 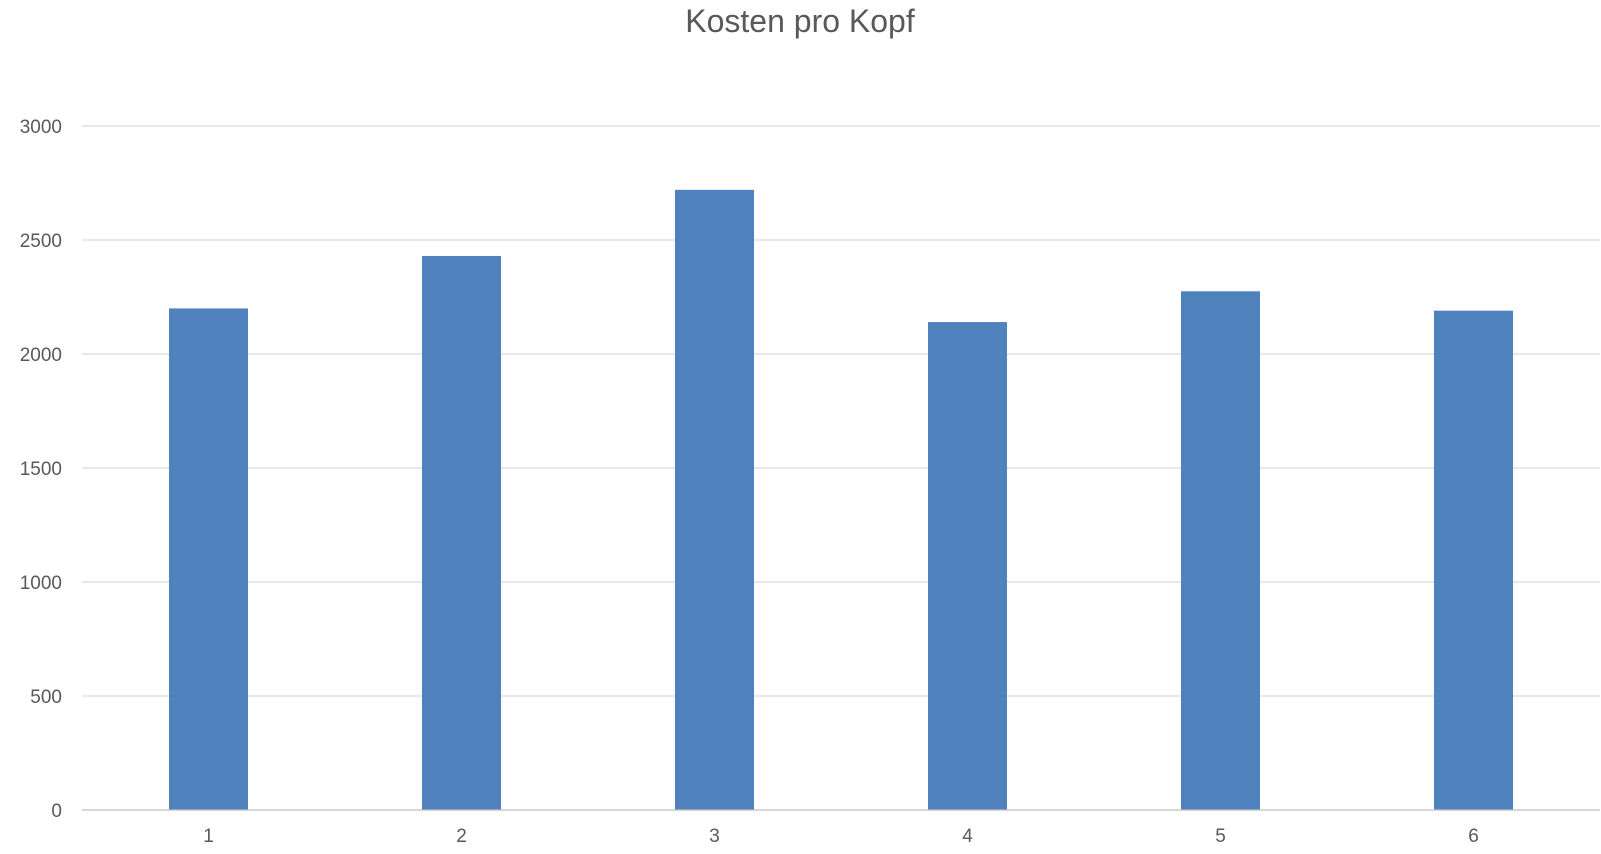 What do you see at coordinates (41, 127) in the screenshot?
I see `y-tick-label: 3000` at bounding box center [41, 127].